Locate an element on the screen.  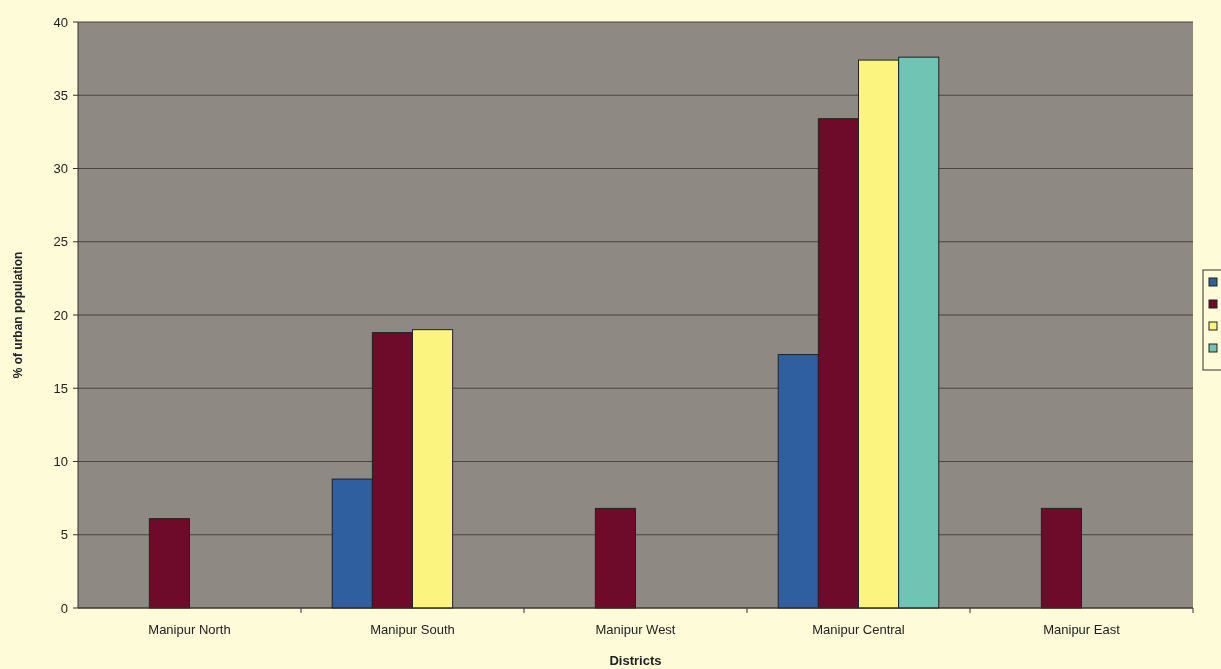
y-tick-label: 10 is located at coordinates (60, 462).